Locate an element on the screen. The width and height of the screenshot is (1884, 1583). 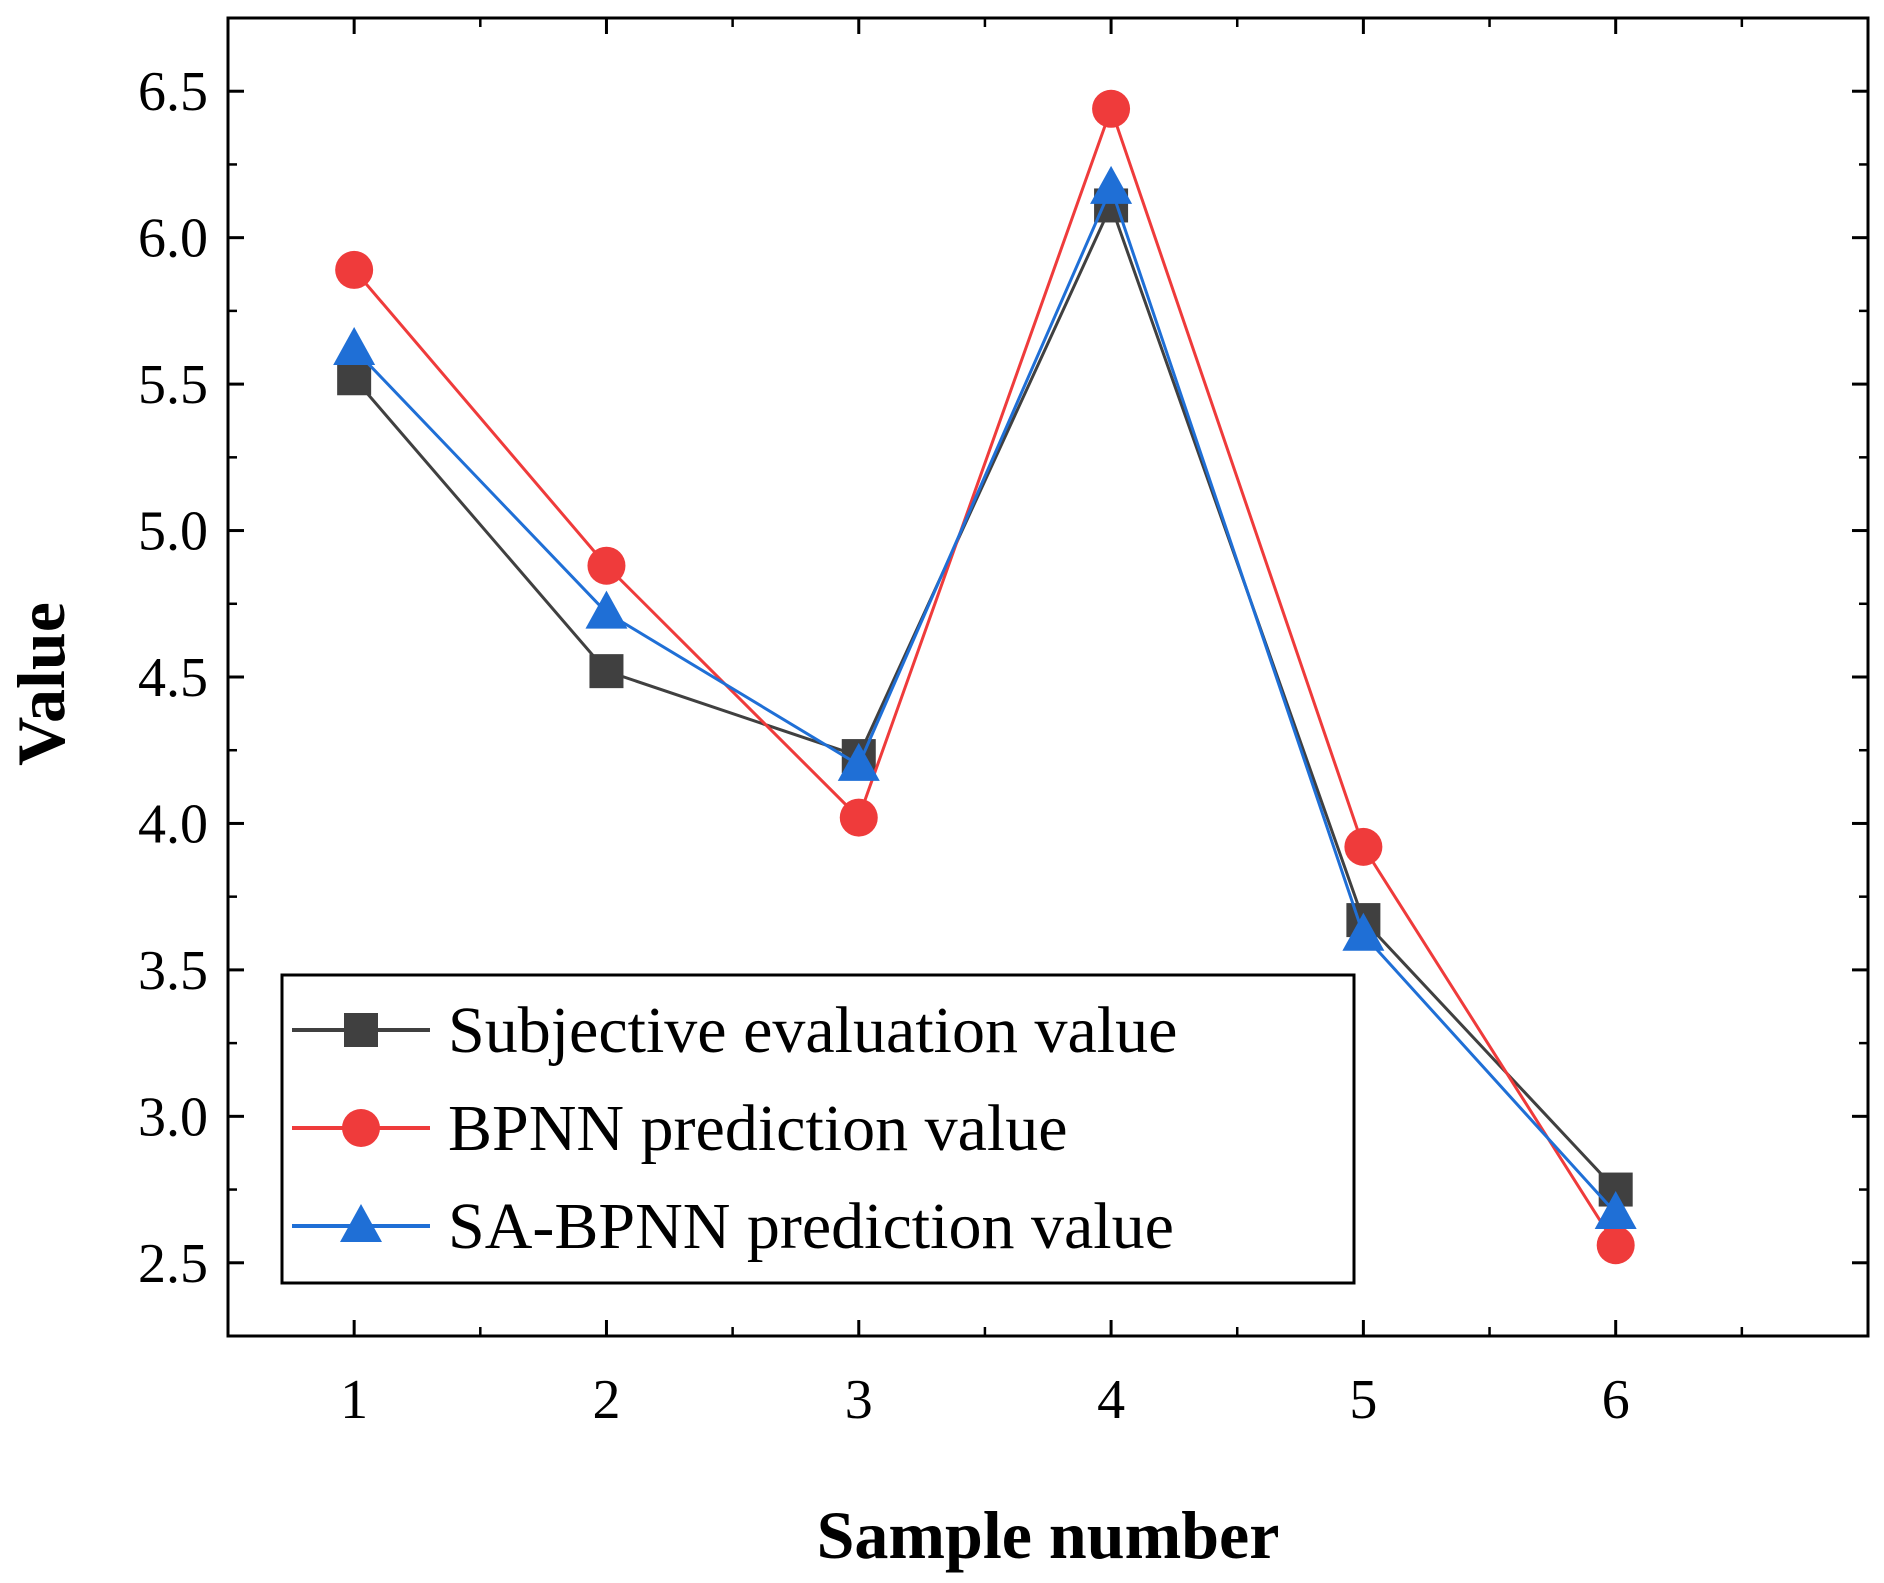
legend-box is located at coordinates (818, 1129).